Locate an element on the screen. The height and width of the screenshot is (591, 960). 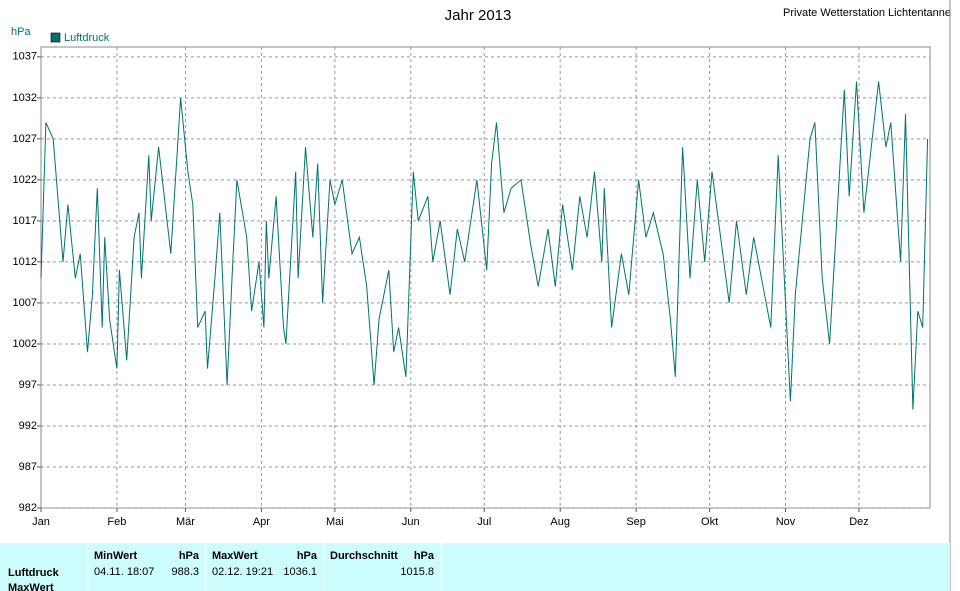
row-label: MaxWert is located at coordinates (31, 586).